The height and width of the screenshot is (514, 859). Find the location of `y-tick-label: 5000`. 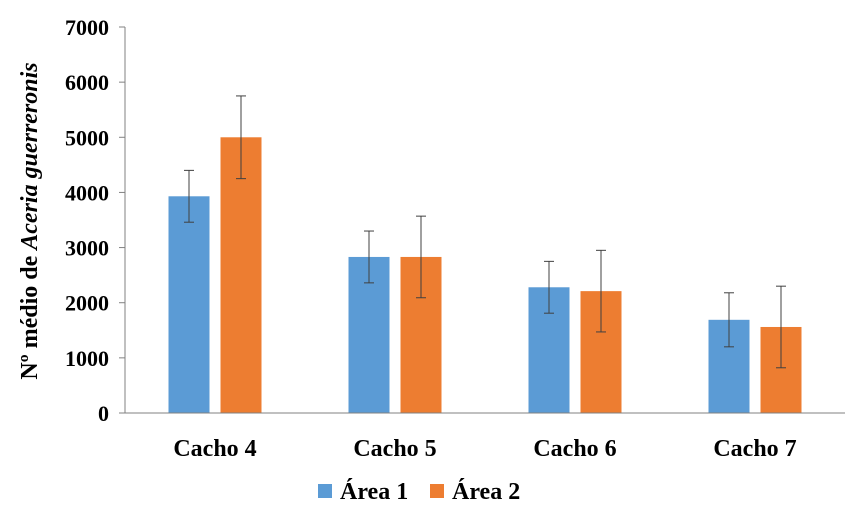

y-tick-label: 5000 is located at coordinates (87, 137).